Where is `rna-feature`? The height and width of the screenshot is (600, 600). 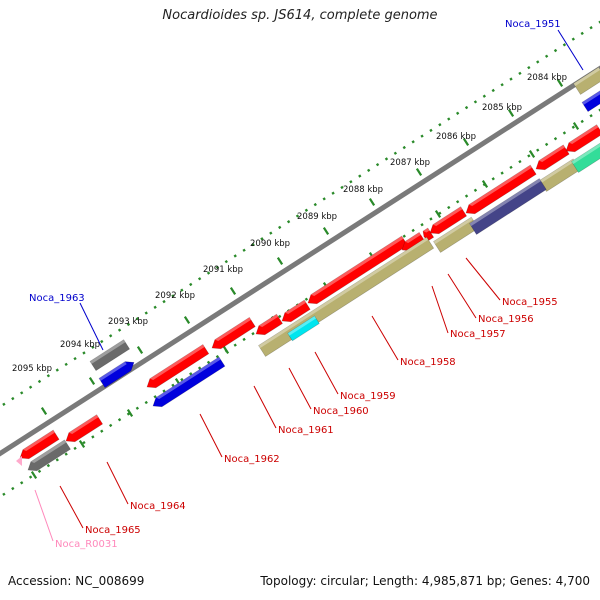
rna-feature is located at coordinates (19, 461).